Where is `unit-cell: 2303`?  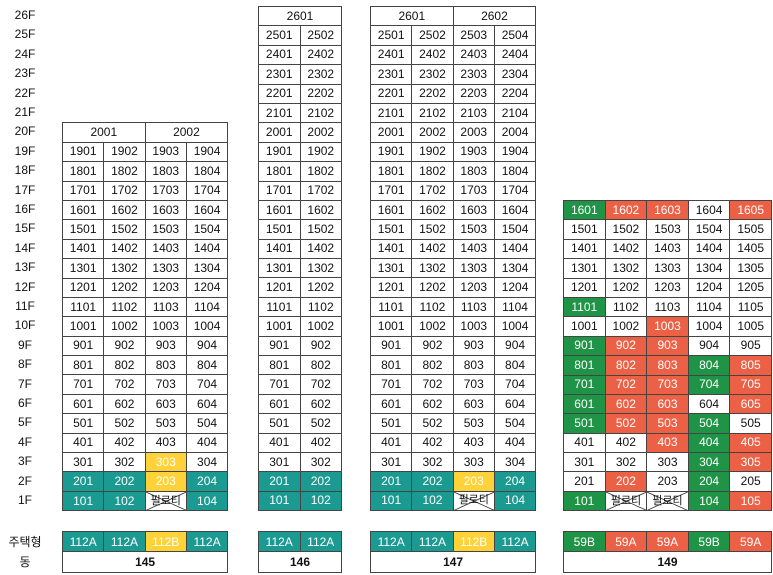 unit-cell: 2303 is located at coordinates (473, 74).